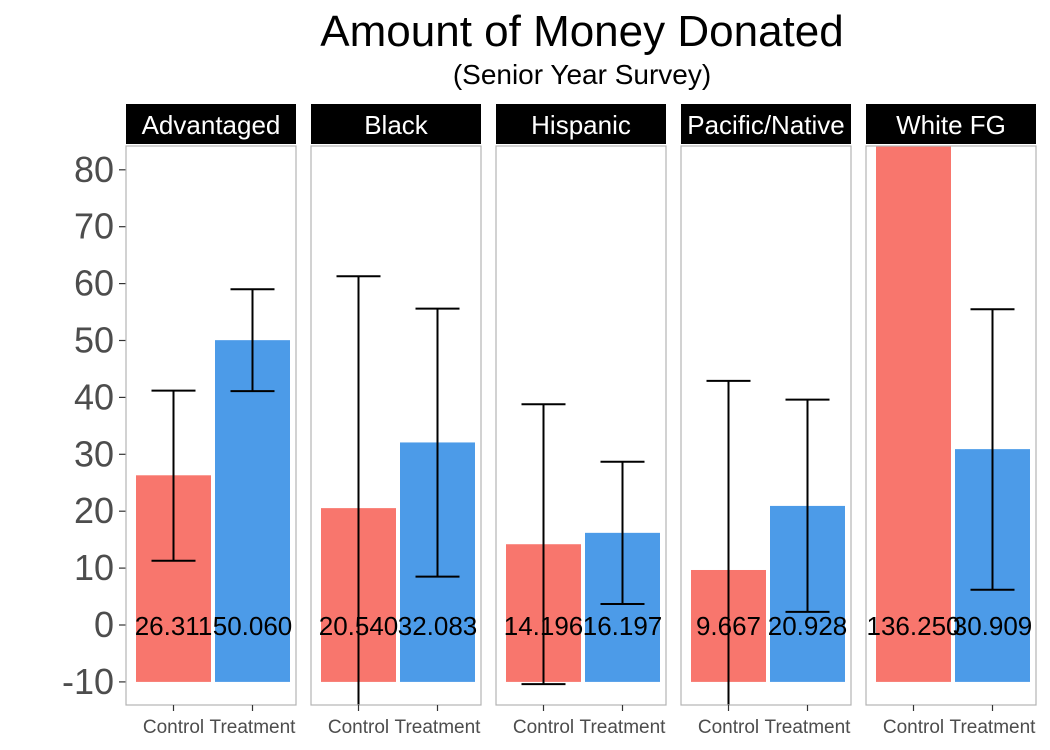 The height and width of the screenshot is (750, 1050). I want to click on y-tick-label: 60, so click(94, 283).